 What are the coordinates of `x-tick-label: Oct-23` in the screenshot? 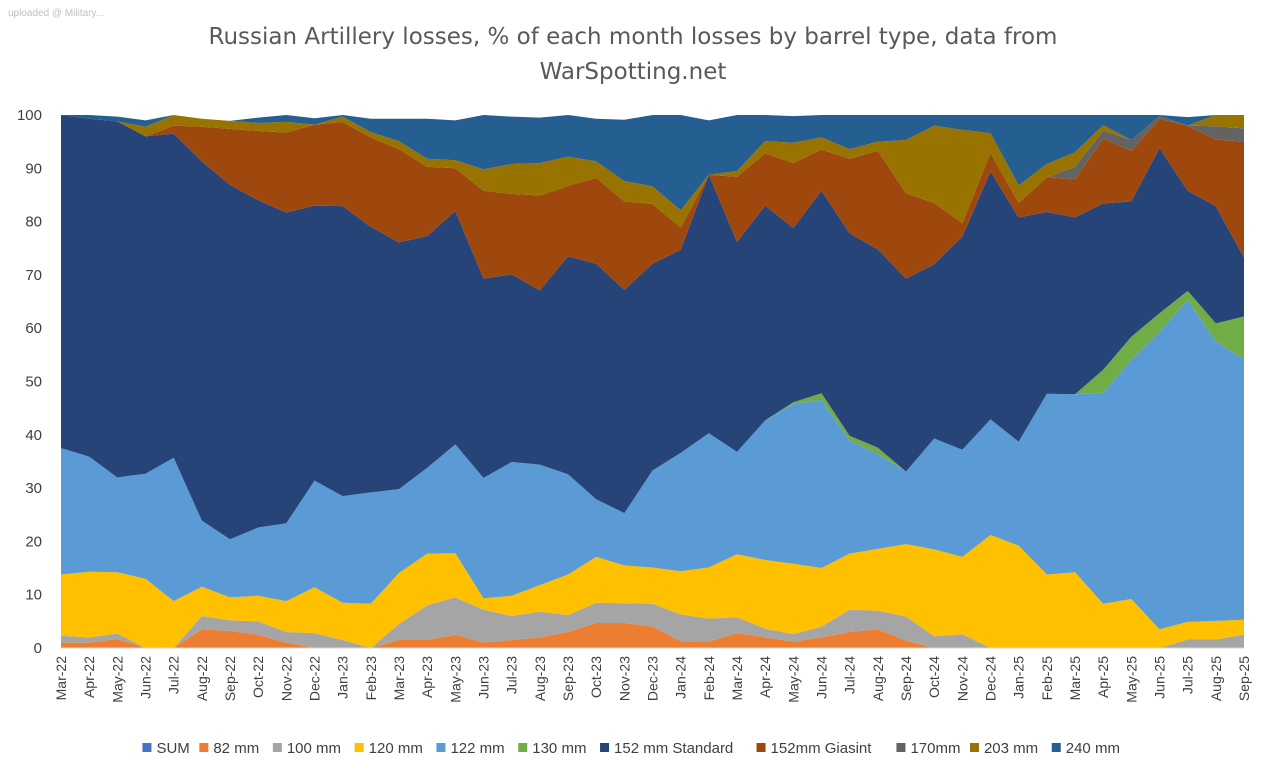 It's located at (596, 677).